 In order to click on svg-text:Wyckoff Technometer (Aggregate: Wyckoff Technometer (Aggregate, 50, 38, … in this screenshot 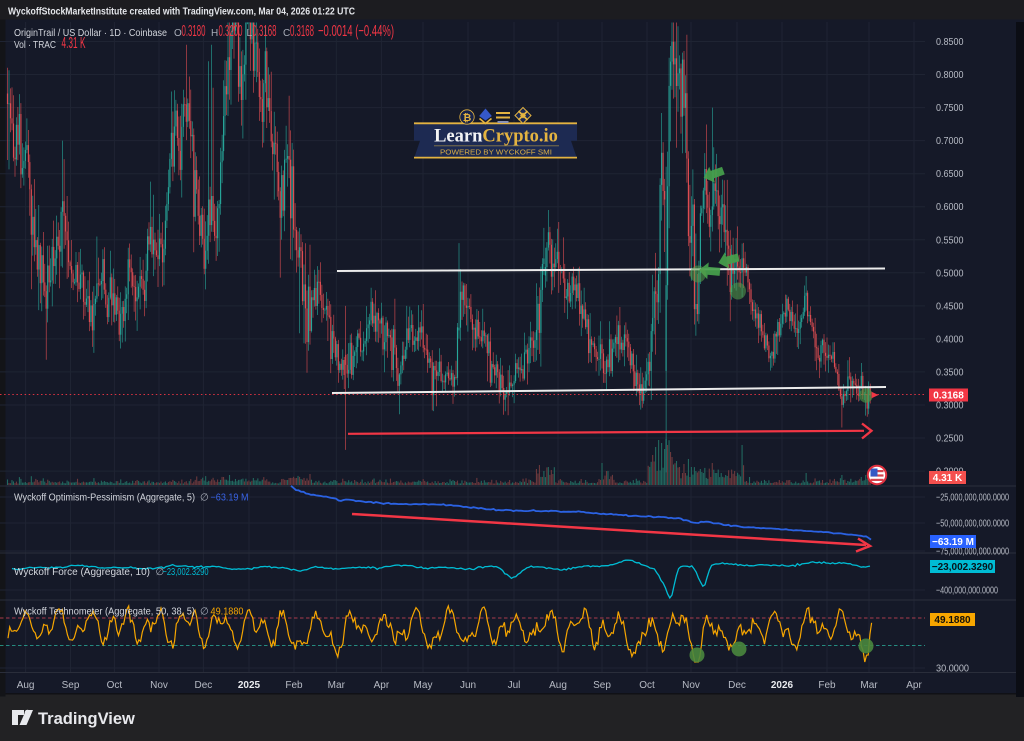, I will do `click(104, 612)`.